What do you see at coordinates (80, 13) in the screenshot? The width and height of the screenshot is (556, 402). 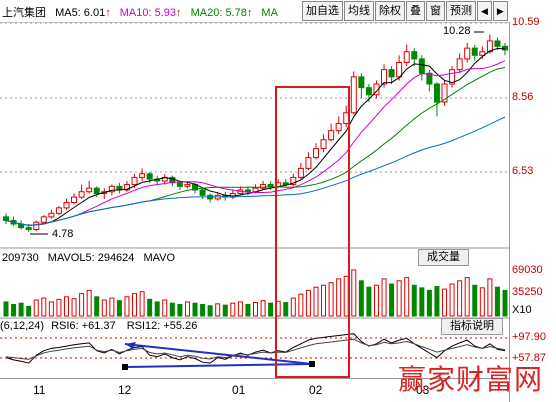 I see `ma5-value: MA5: 6.01` at bounding box center [80, 13].